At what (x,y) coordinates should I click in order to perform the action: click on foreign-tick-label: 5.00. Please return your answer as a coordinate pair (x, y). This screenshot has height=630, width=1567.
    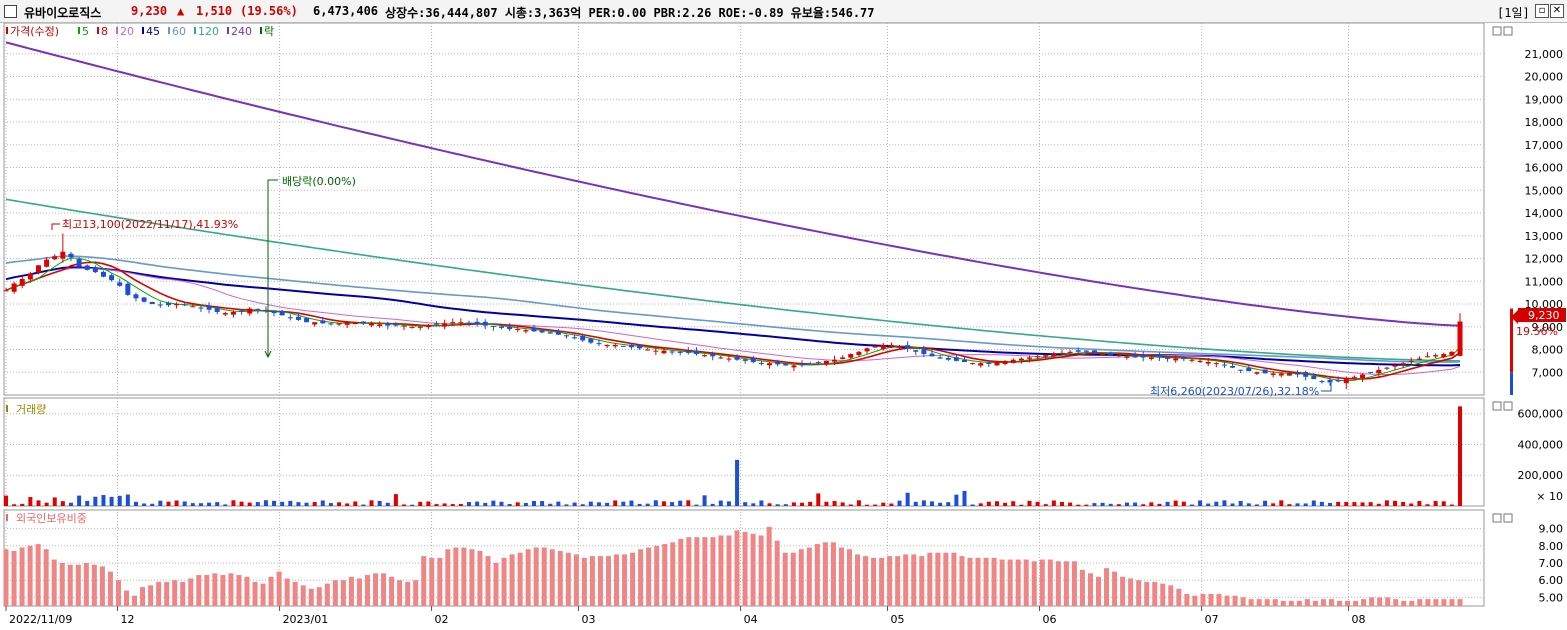
    Looking at the image, I should click on (1551, 597).